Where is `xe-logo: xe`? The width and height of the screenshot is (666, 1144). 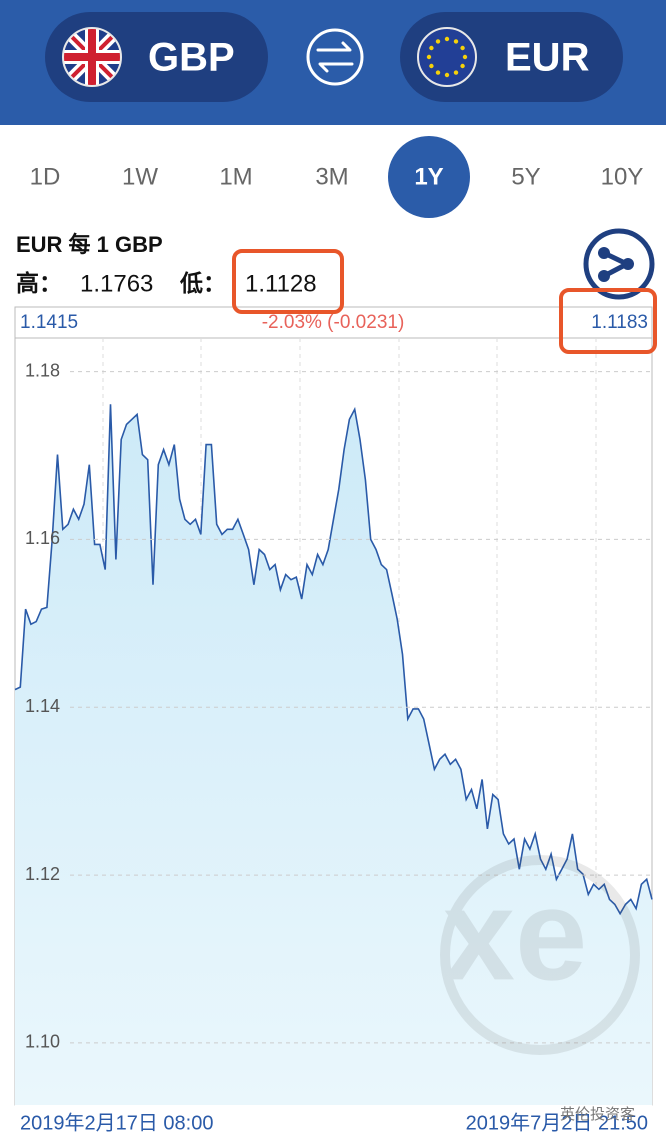 xe-logo: xe is located at coordinates (540, 955).